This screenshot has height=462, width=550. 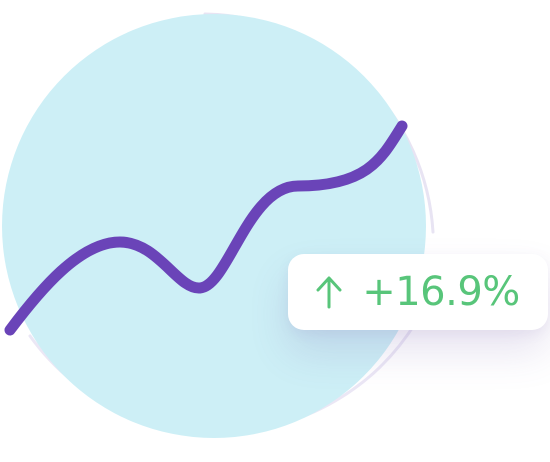 I want to click on growth-percentage: +16.9%, so click(x=441, y=292).